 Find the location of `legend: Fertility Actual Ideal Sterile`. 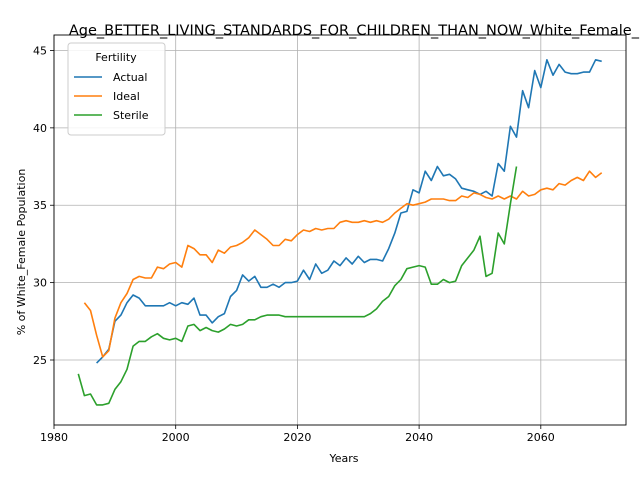

legend: Fertility Actual Ideal Sterile is located at coordinates (116, 89).